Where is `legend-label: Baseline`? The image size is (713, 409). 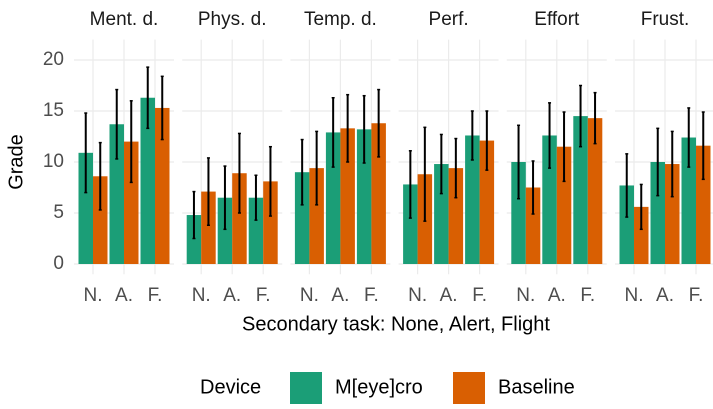 legend-label: Baseline is located at coordinates (536, 387).